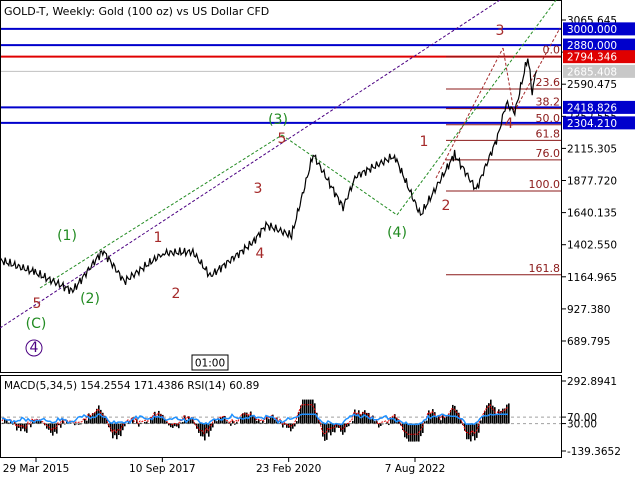 This screenshot has height=480, width=640. I want to click on channel-line, so click(476, 108).